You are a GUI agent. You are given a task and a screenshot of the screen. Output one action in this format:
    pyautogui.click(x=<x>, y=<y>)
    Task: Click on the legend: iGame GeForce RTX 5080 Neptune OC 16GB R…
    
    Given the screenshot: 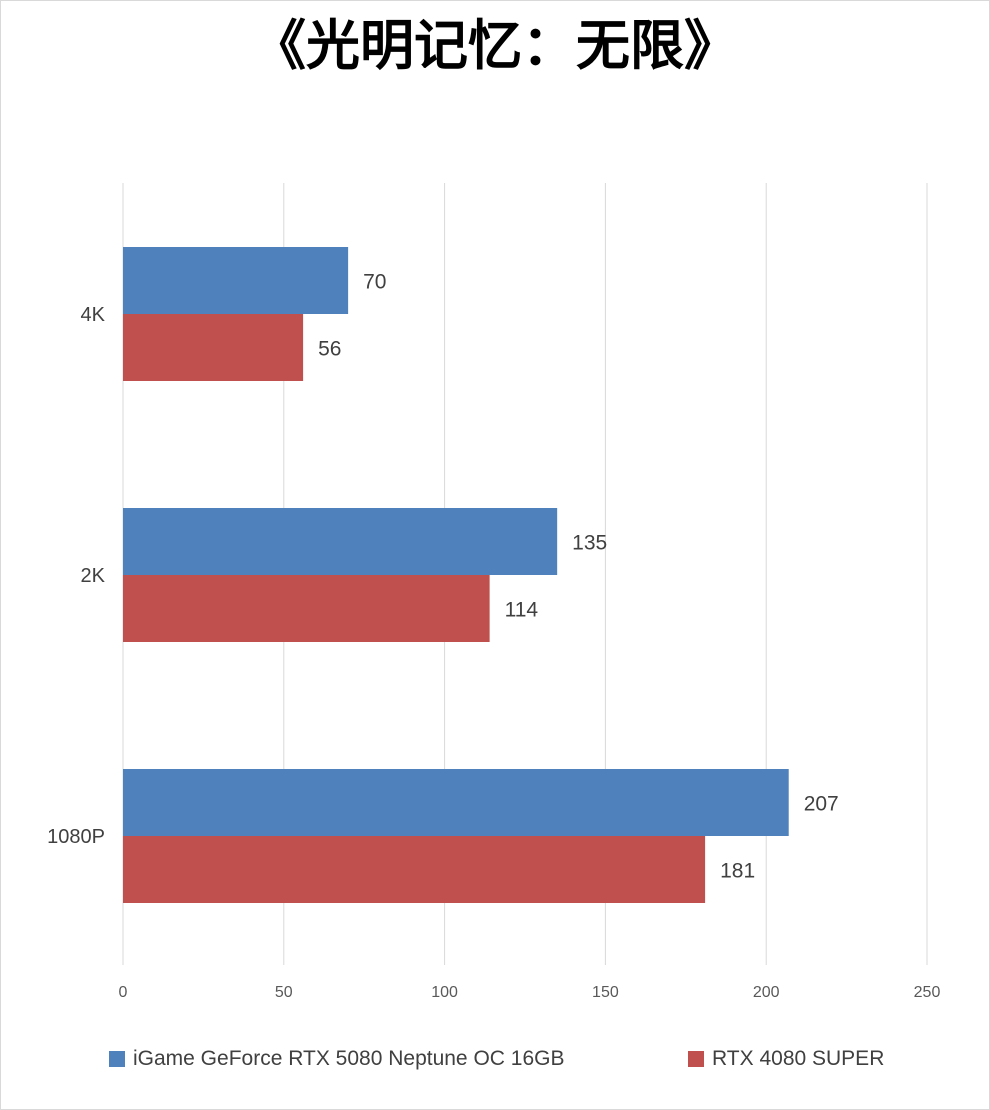 What is the action you would take?
    pyautogui.click(x=495, y=1062)
    